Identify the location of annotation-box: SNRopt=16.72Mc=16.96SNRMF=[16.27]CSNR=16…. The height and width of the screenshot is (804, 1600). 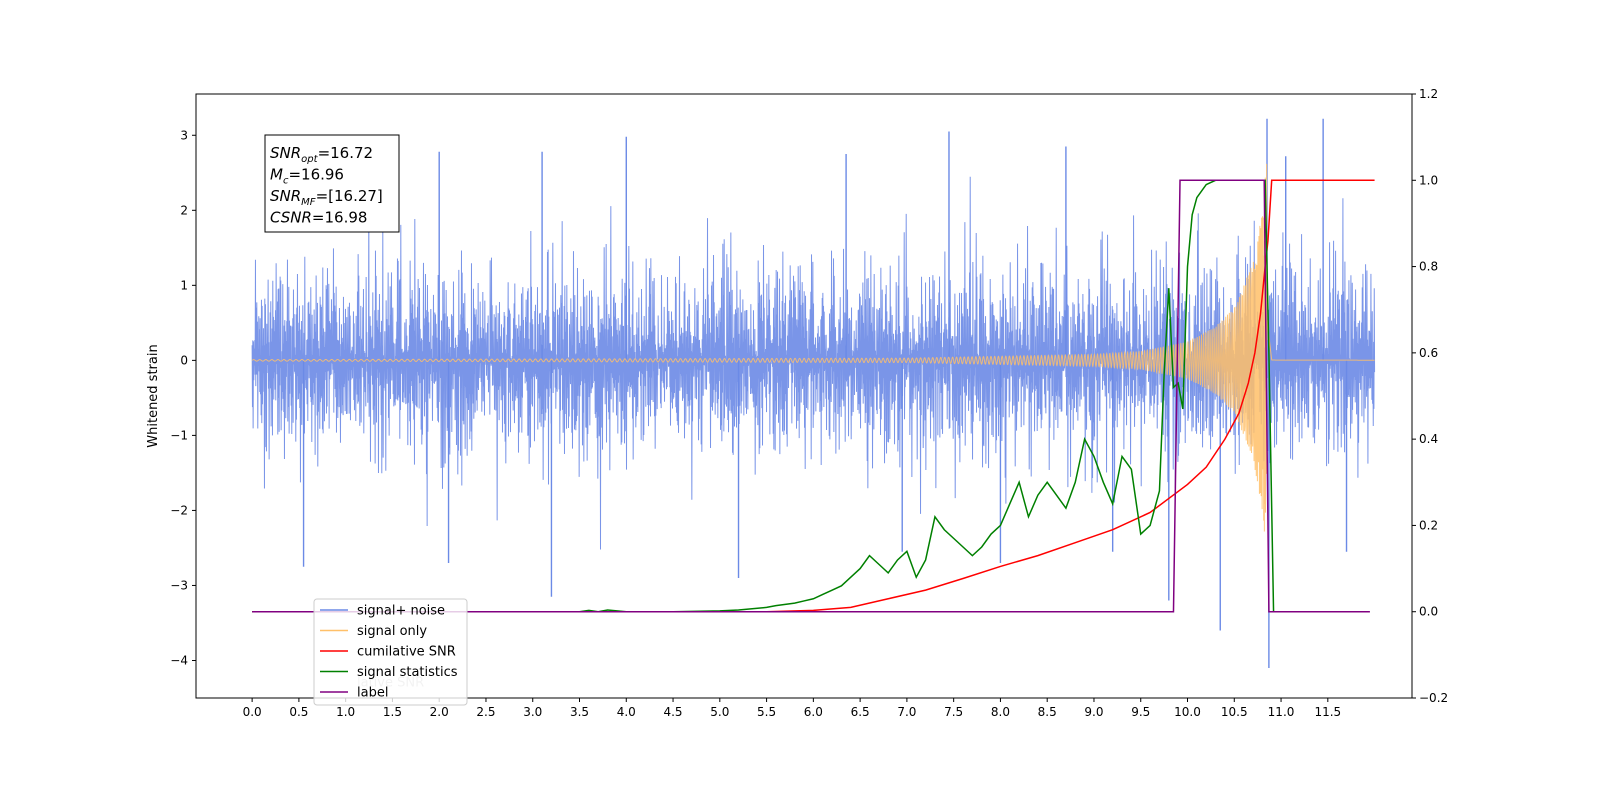
(332, 183).